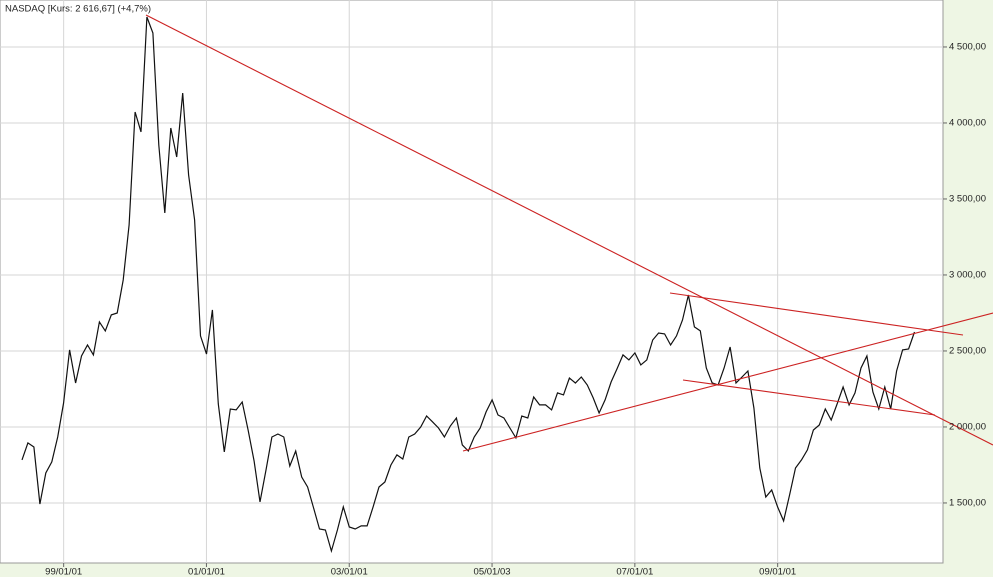 Image resolution: width=993 pixels, height=577 pixels. I want to click on x-tick-label: 01/01/01, so click(206, 572).